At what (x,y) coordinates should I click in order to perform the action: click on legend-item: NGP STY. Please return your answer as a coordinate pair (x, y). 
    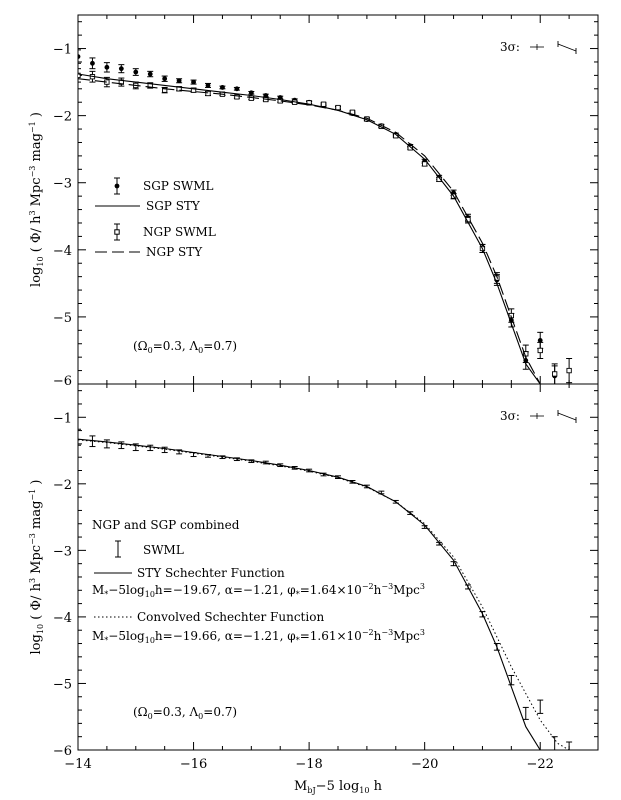
    Looking at the image, I should click on (149, 252).